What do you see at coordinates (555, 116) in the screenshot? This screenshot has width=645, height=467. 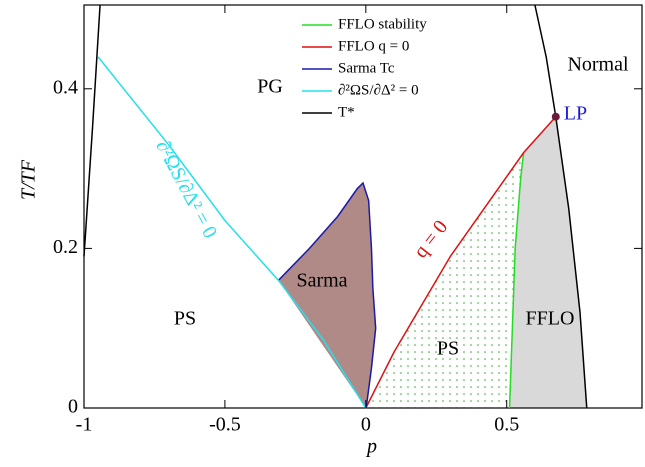 I see `point` at bounding box center [555, 116].